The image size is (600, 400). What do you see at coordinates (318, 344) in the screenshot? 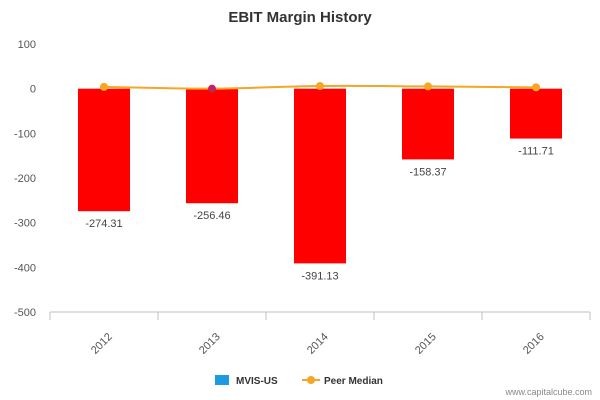
I see `x-tick-label: 2014` at bounding box center [318, 344].